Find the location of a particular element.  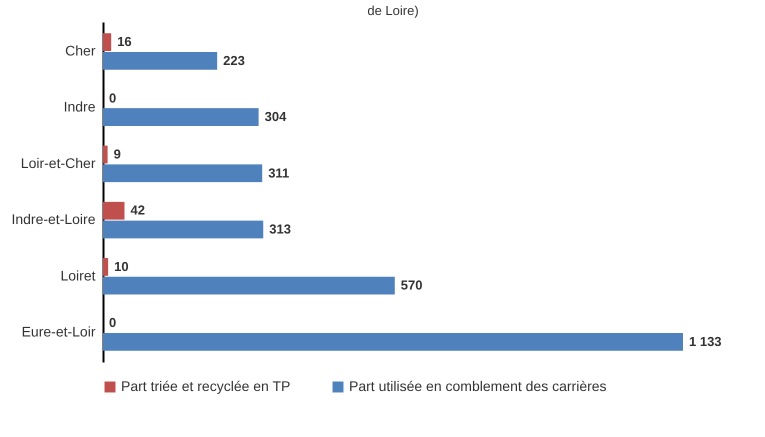

y-tick-label: Indre is located at coordinates (80, 106).